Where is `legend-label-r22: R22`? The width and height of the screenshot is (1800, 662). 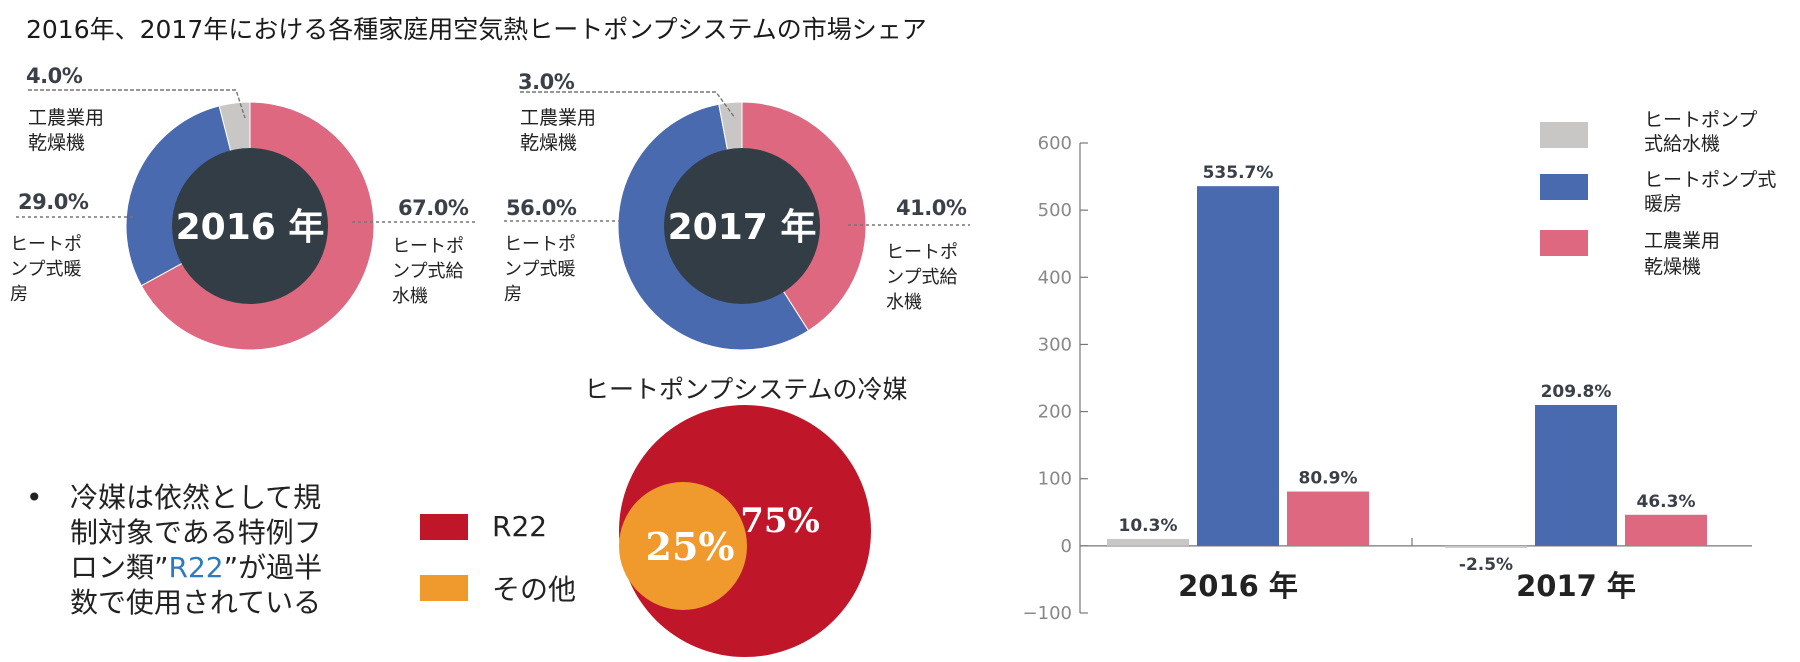 legend-label-r22: R22 is located at coordinates (520, 526).